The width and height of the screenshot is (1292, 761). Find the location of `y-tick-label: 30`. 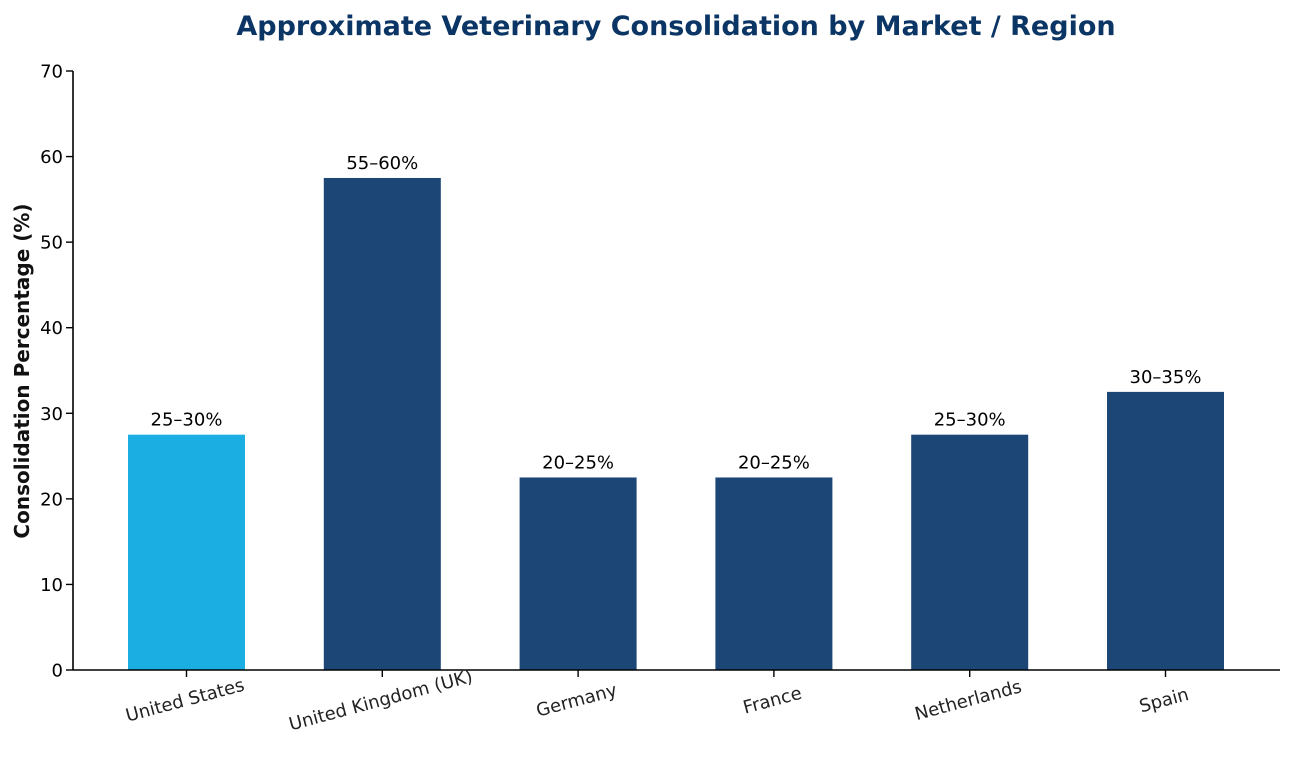

y-tick-label: 30 is located at coordinates (51, 414).